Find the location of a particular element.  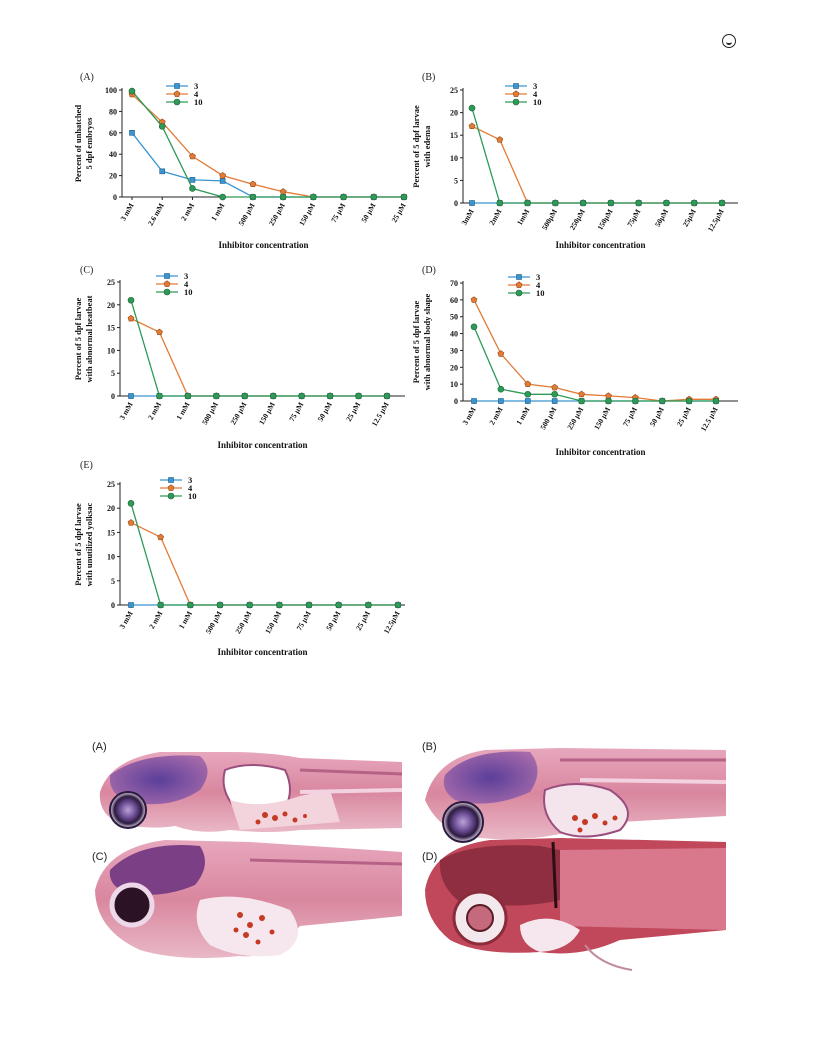

chart-4-panel-label: (E) is located at coordinates (86, 465).